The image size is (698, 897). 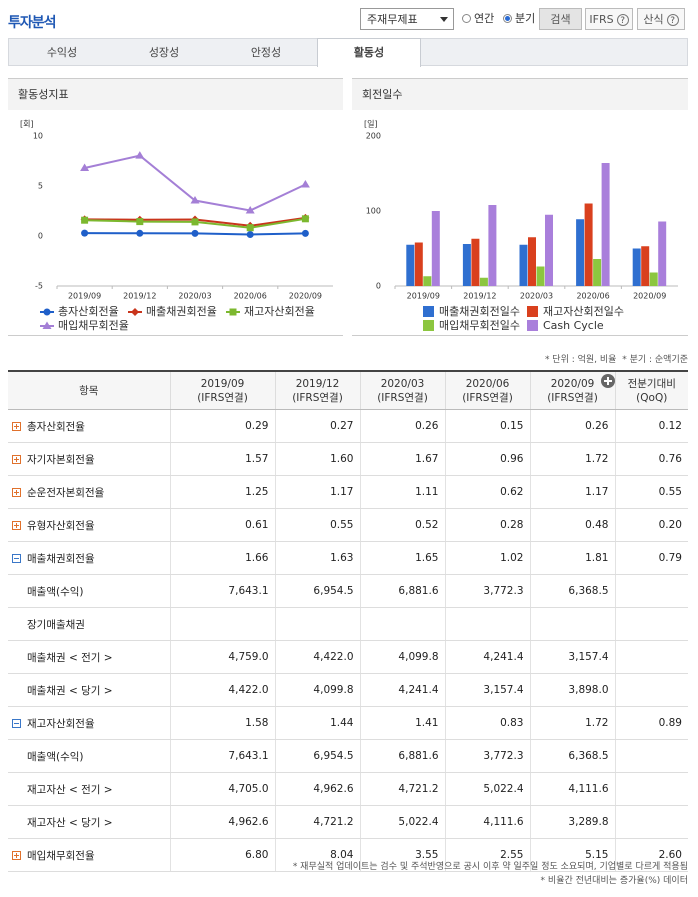 I want to click on cell-value: 7,643.1, so click(x=248, y=756).